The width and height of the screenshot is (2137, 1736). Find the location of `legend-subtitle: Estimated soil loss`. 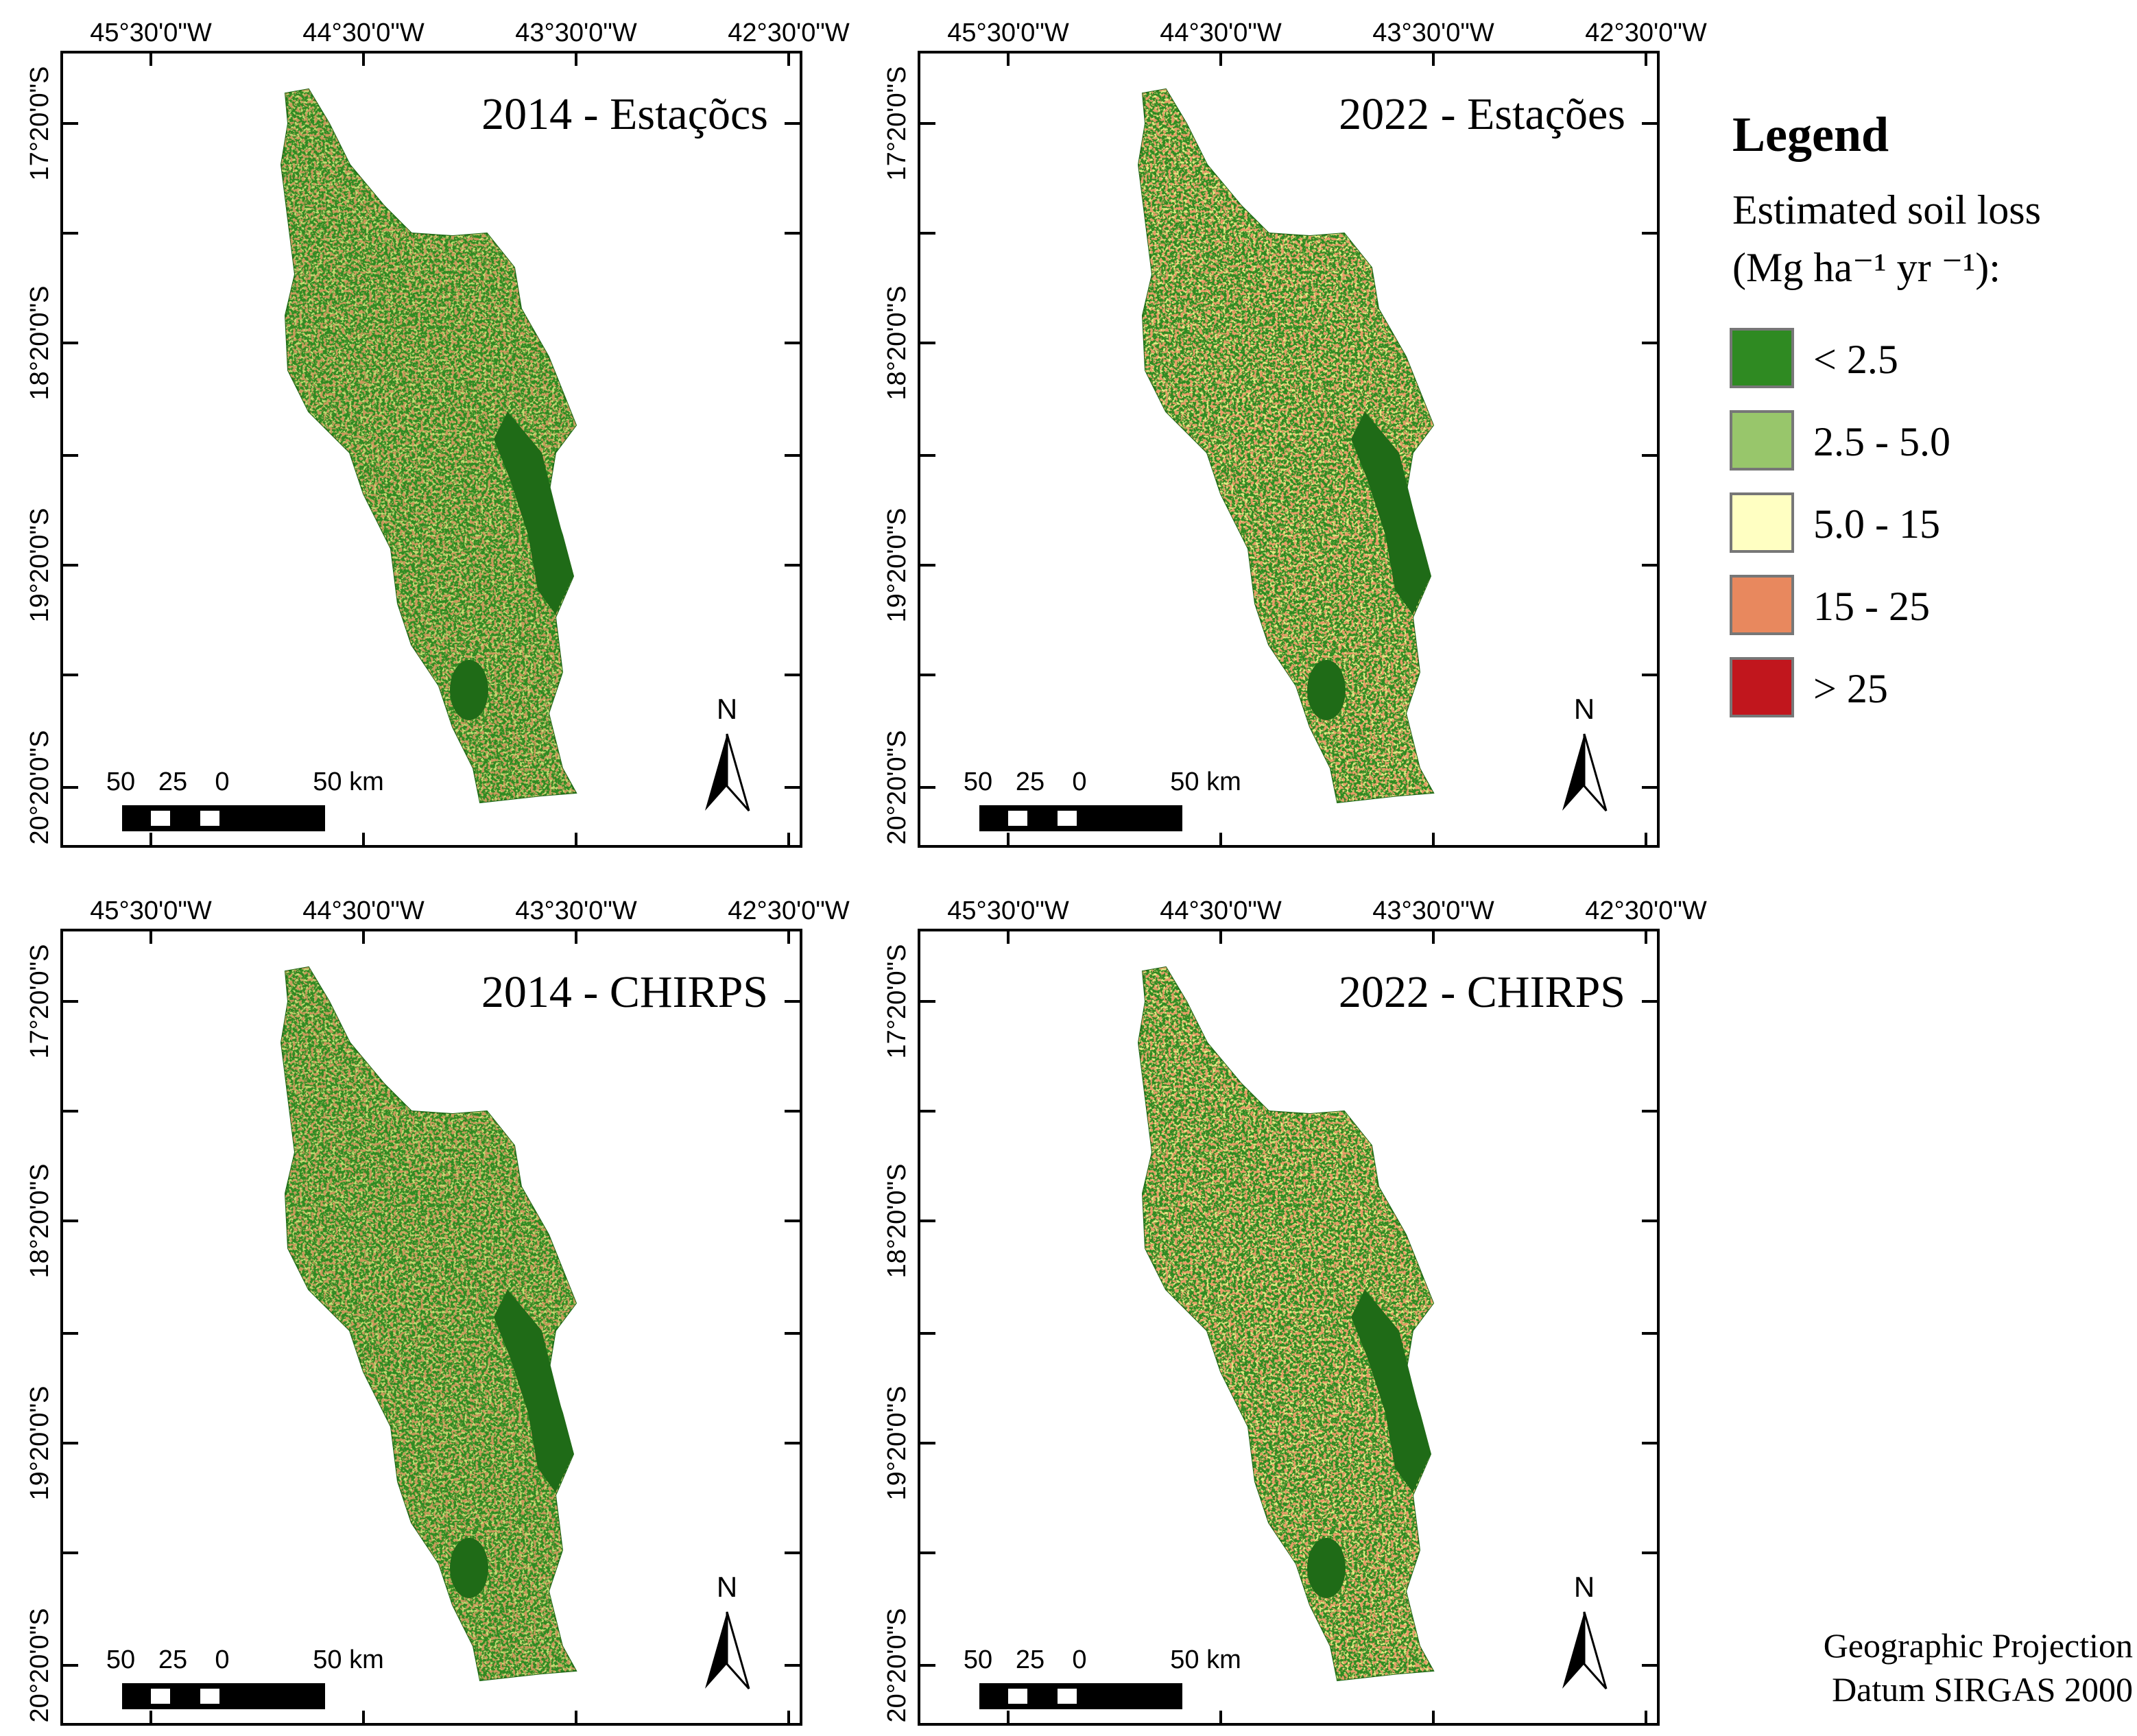

legend-subtitle: Estimated soil loss is located at coordinates (1887, 210).